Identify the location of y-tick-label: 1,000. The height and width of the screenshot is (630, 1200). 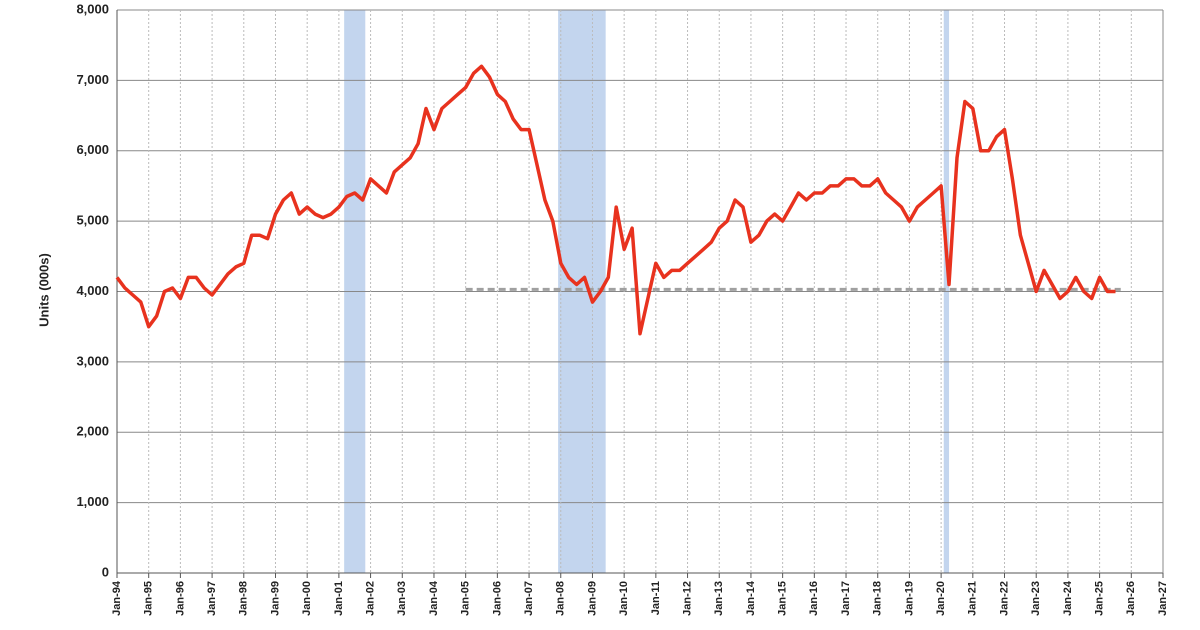
(92, 501).